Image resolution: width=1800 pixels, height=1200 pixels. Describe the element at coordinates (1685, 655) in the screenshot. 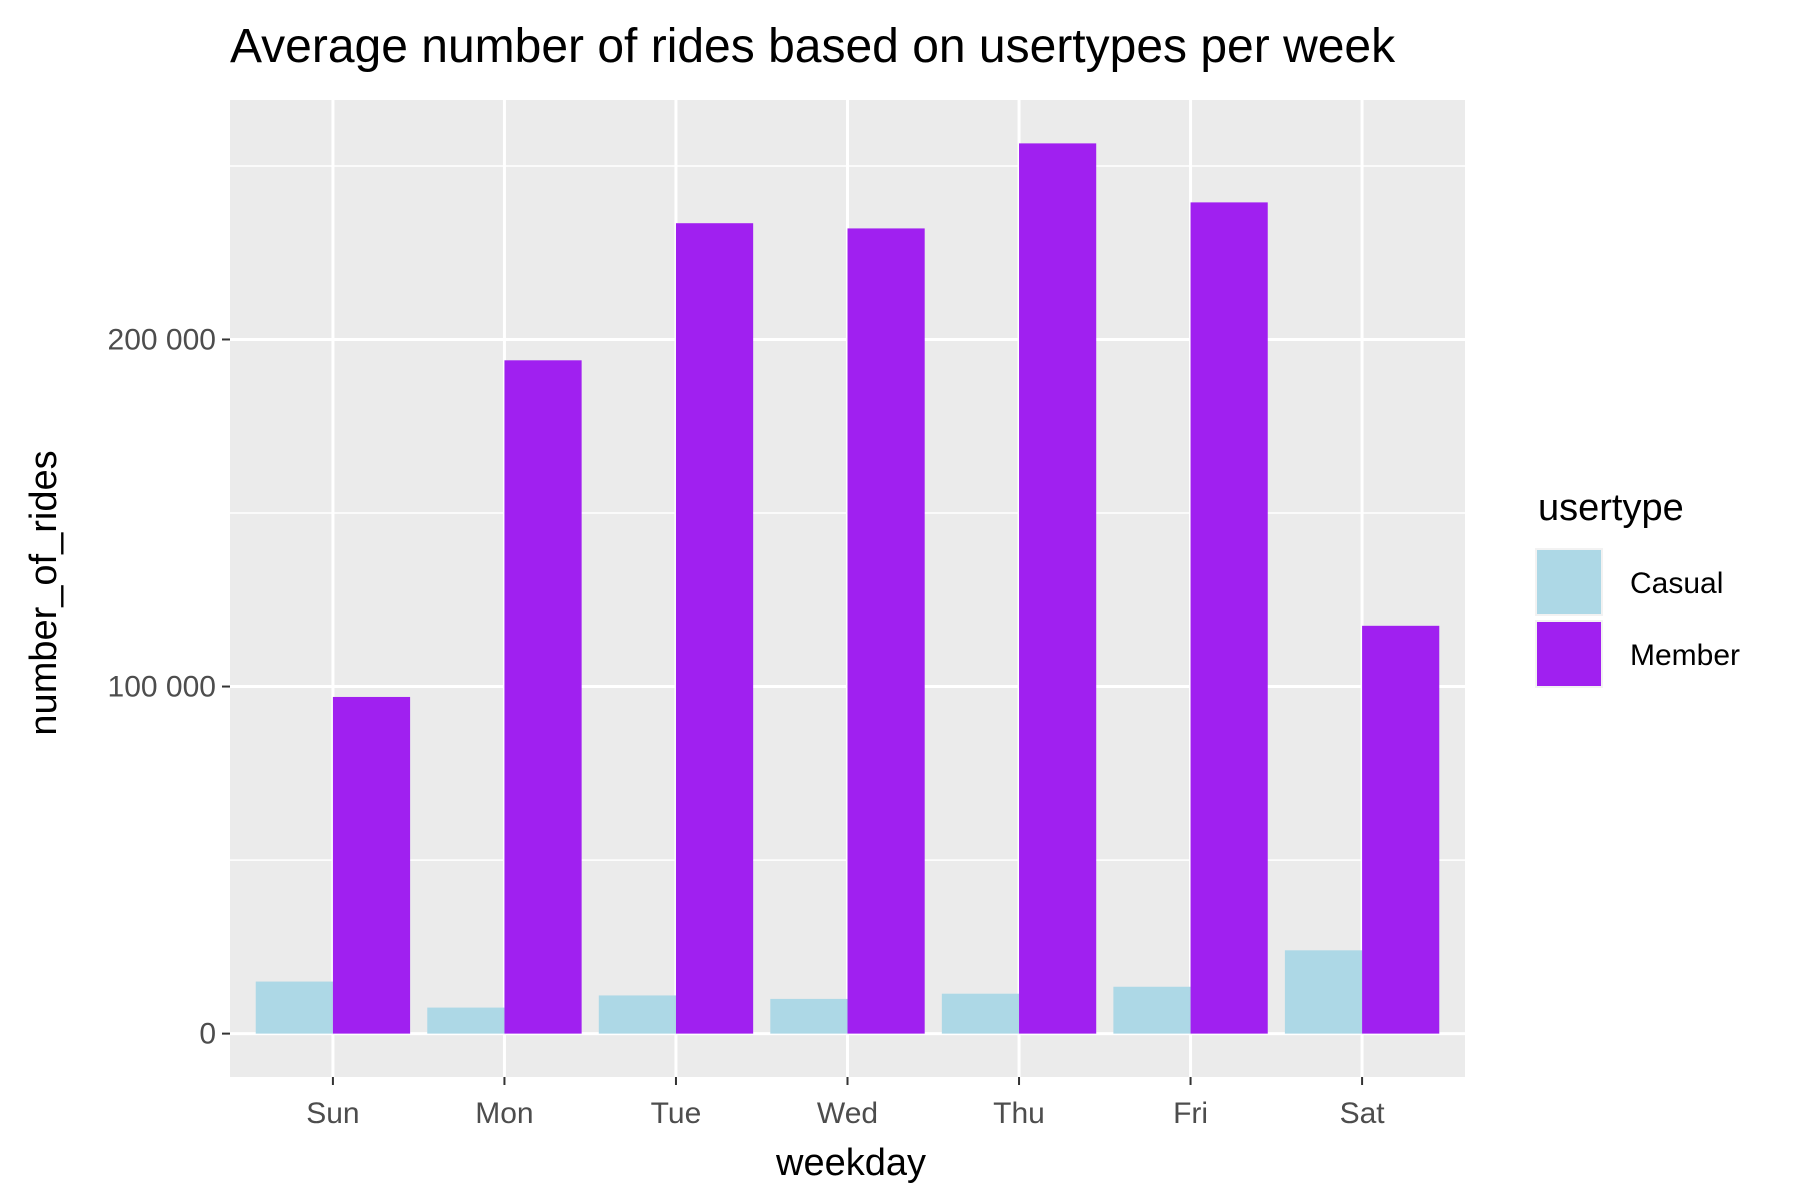

I see `legend-label-member: Member` at that location.